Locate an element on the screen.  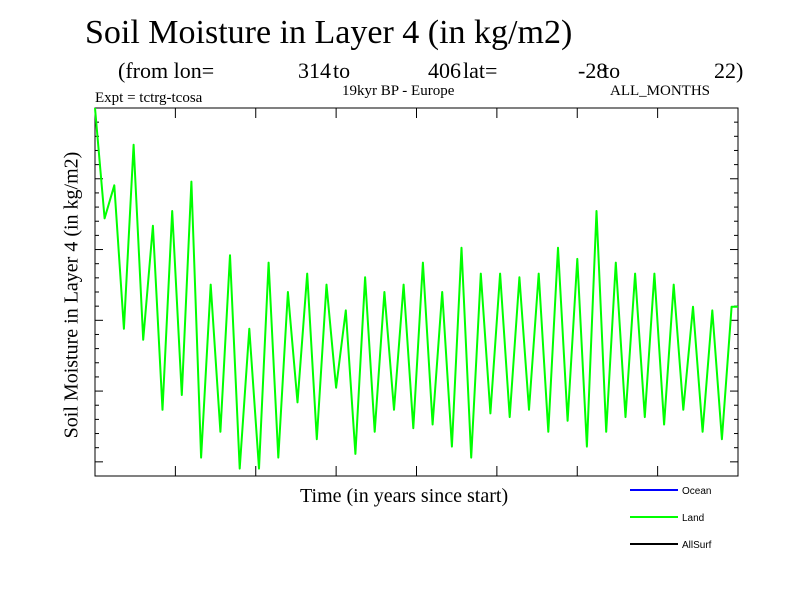
subtitle-to-2: to is located at coordinates (612, 70).